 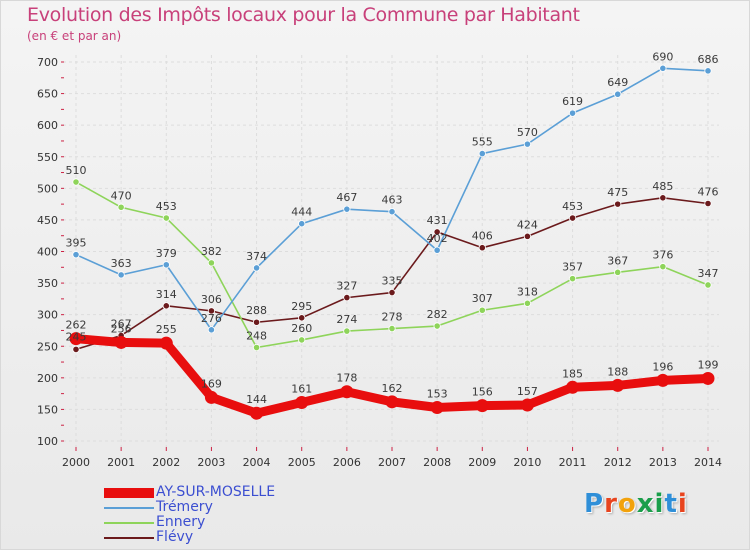 I want to click on x-tick-label: 2009, so click(x=482, y=462).